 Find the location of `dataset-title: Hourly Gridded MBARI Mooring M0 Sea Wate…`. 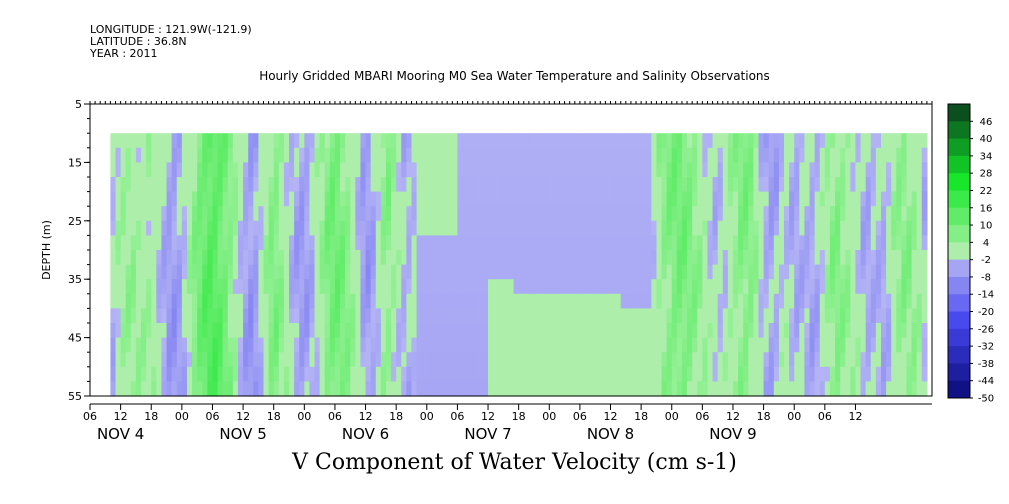

dataset-title: Hourly Gridded MBARI Mooring M0 Sea Wate… is located at coordinates (514, 76).